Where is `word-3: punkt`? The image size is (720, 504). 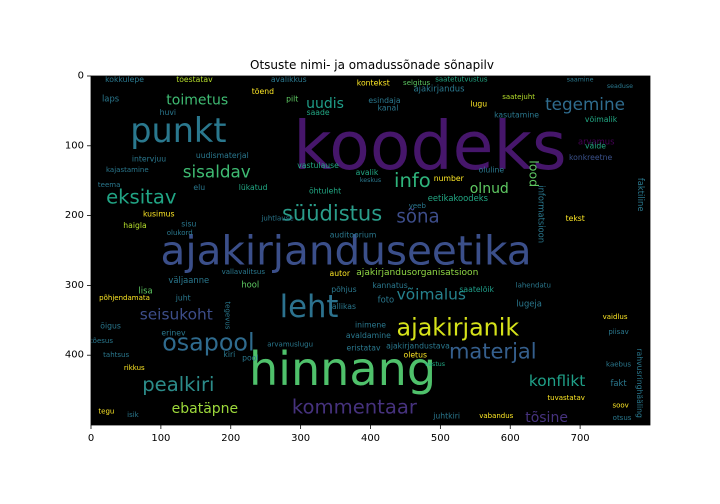 word-3: punkt is located at coordinates (178, 130).